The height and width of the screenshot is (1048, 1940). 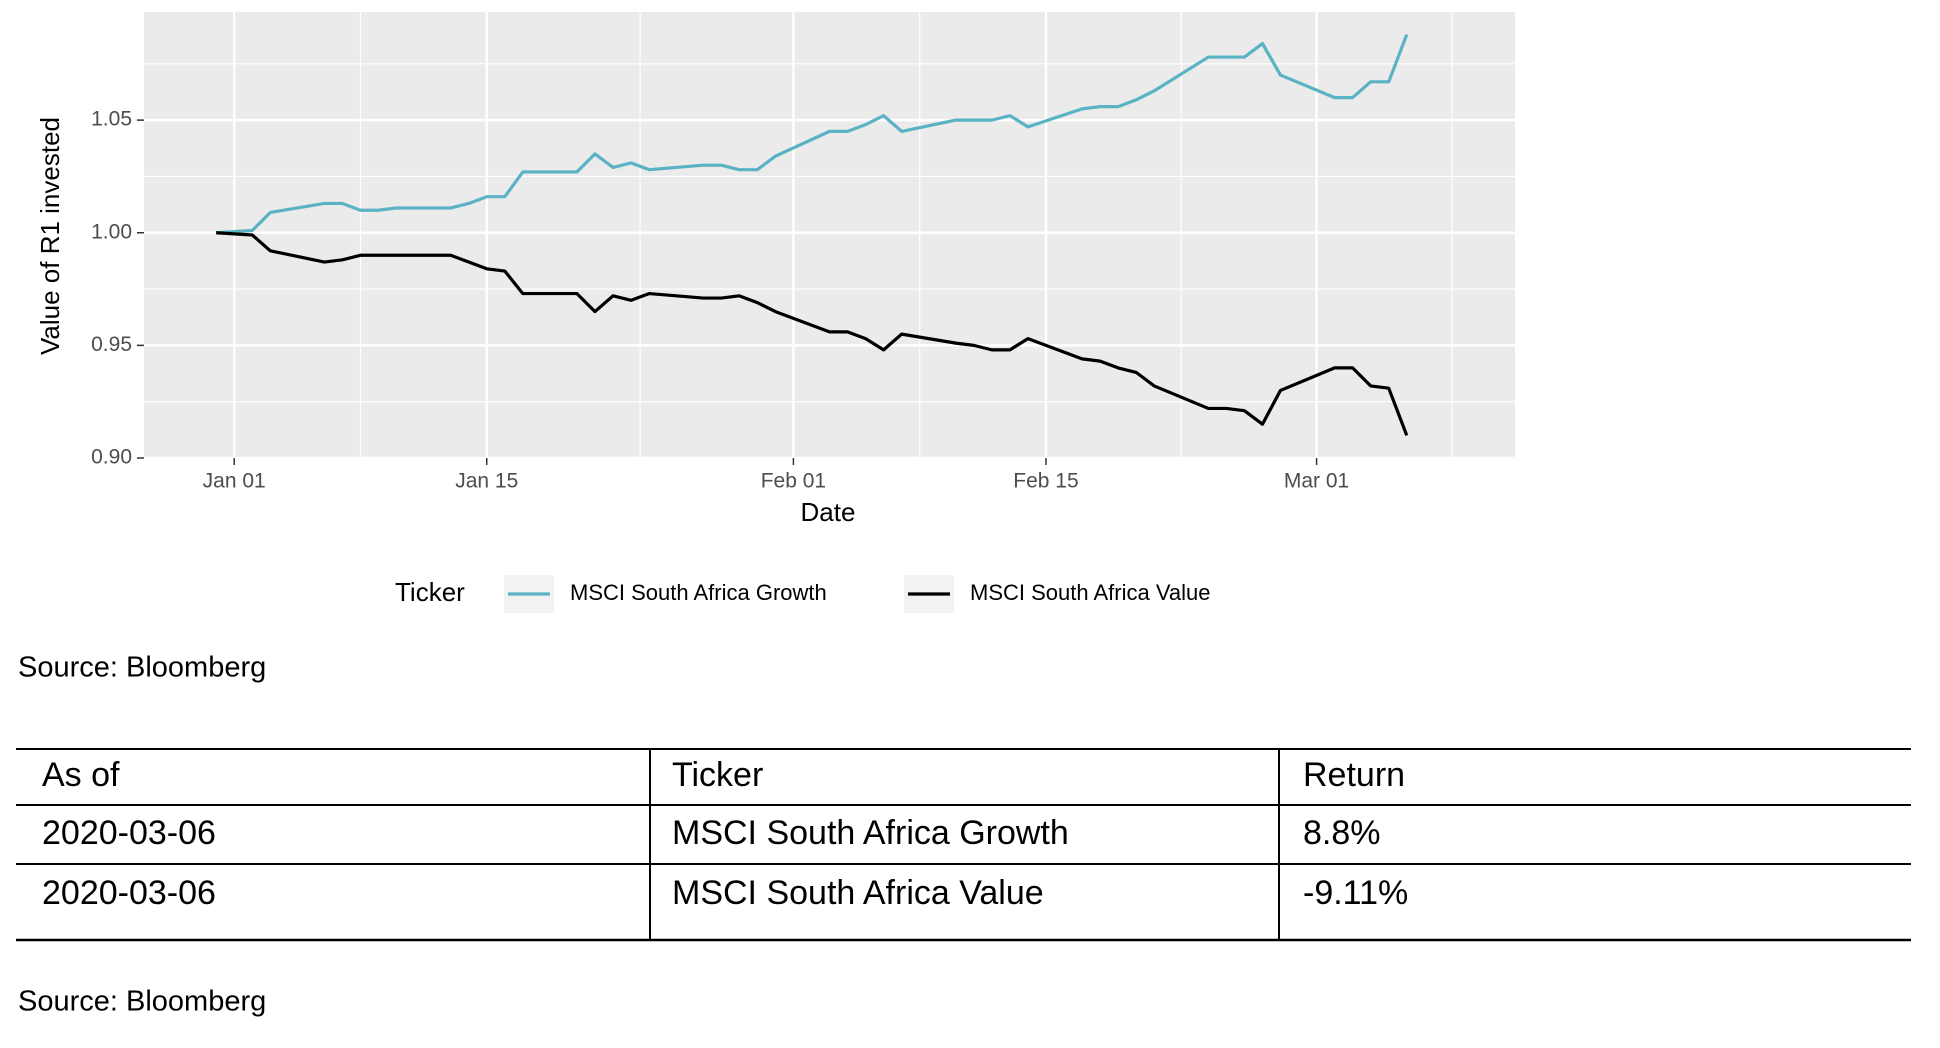 I want to click on table-cell: MSCI South Africa Value, so click(x=858, y=893).